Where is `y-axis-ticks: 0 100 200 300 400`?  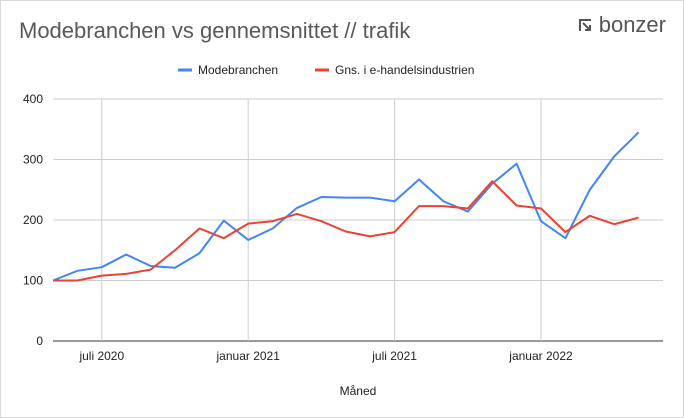
y-axis-ticks: 0 100 200 300 400 is located at coordinates (33, 220).